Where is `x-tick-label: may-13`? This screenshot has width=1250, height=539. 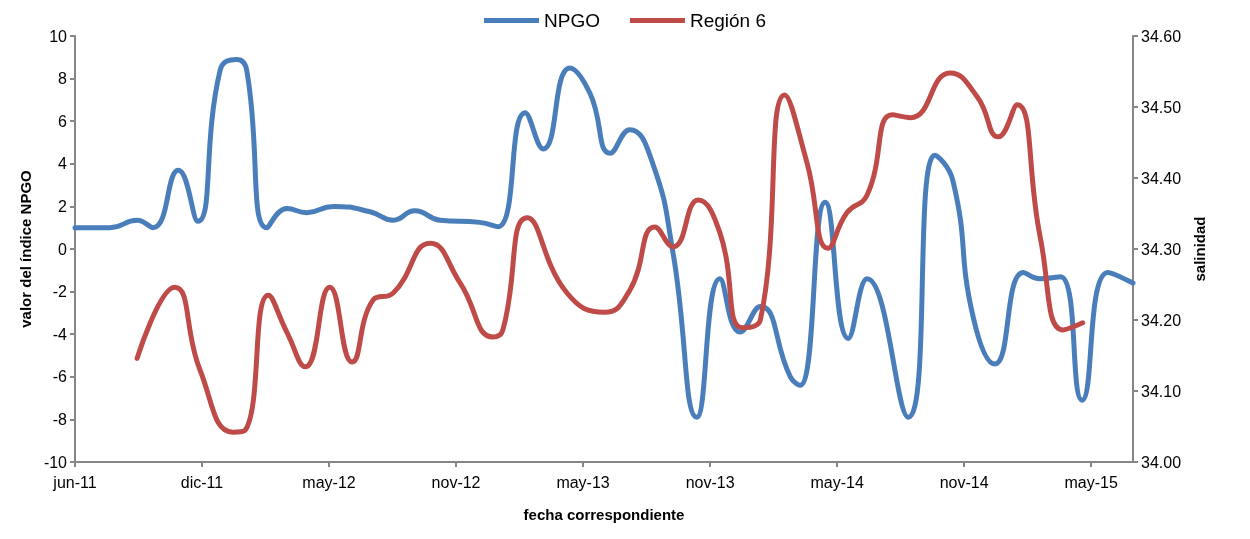
x-tick-label: may-13 is located at coordinates (583, 482).